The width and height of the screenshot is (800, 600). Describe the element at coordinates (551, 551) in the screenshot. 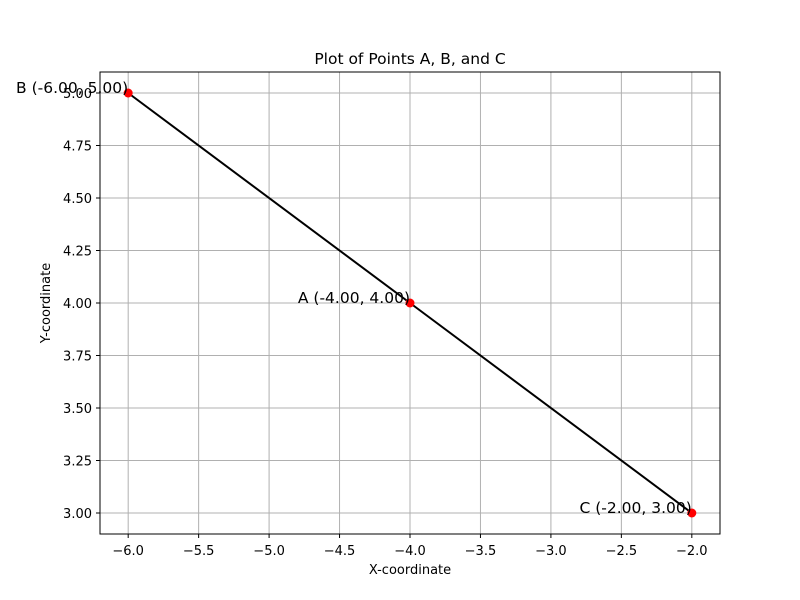

I see `x-tick-label: −3.0` at that location.